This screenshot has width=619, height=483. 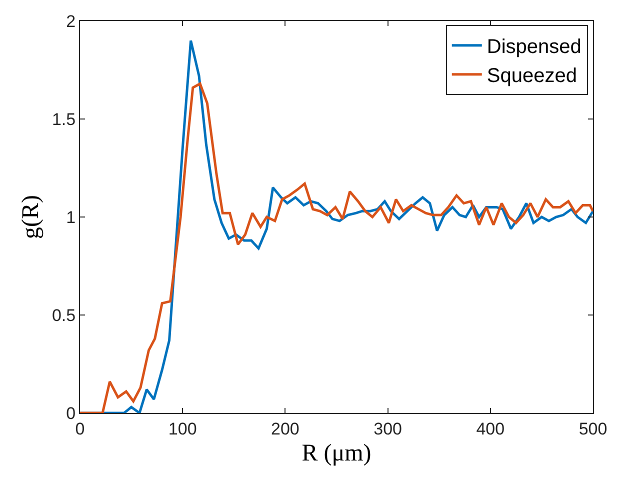 What do you see at coordinates (31, 217) in the screenshot?
I see `y-axis-title: g(R)` at bounding box center [31, 217].